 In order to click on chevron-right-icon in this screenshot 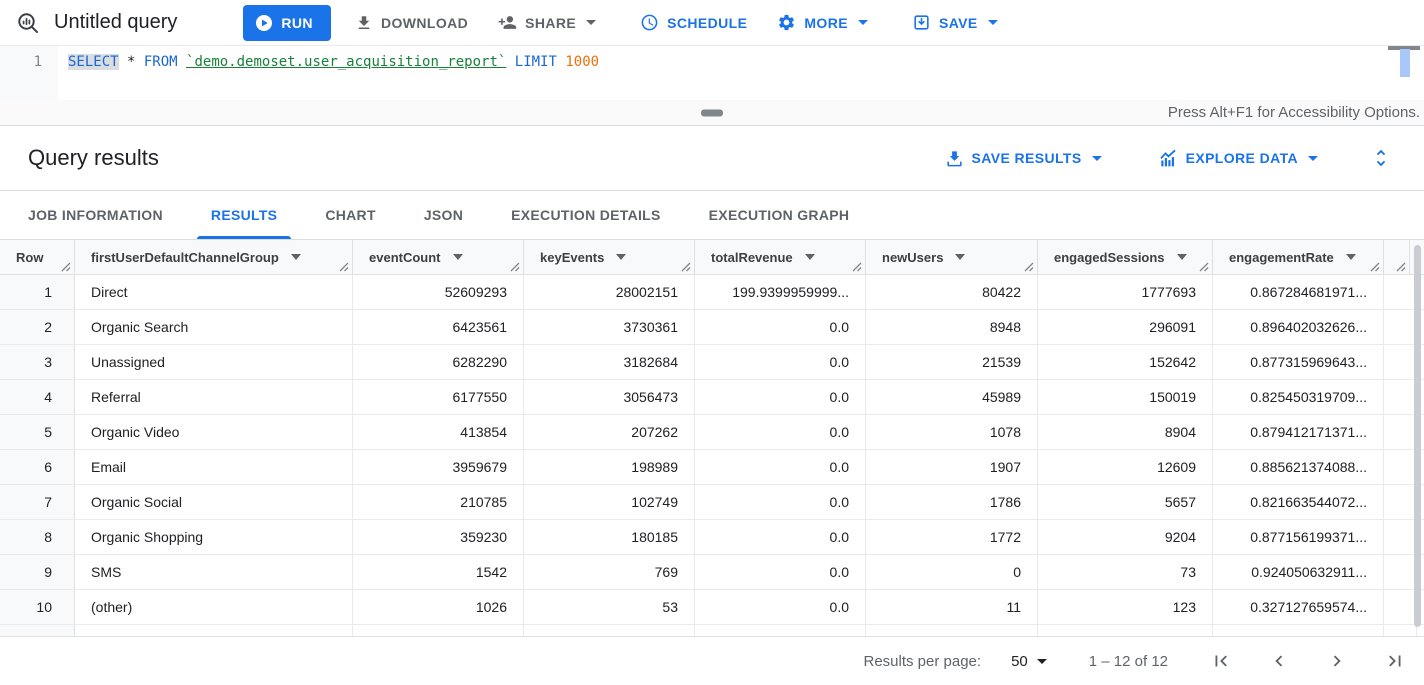, I will do `click(1337, 661)`.